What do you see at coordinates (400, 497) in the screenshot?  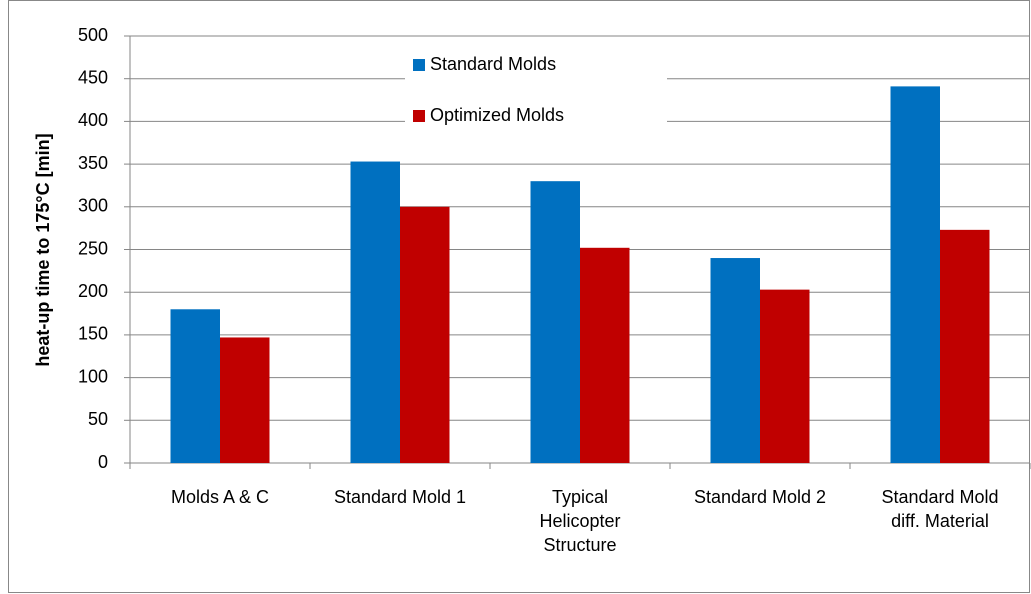 I see `x-tick-label: Standard Mold 1` at bounding box center [400, 497].